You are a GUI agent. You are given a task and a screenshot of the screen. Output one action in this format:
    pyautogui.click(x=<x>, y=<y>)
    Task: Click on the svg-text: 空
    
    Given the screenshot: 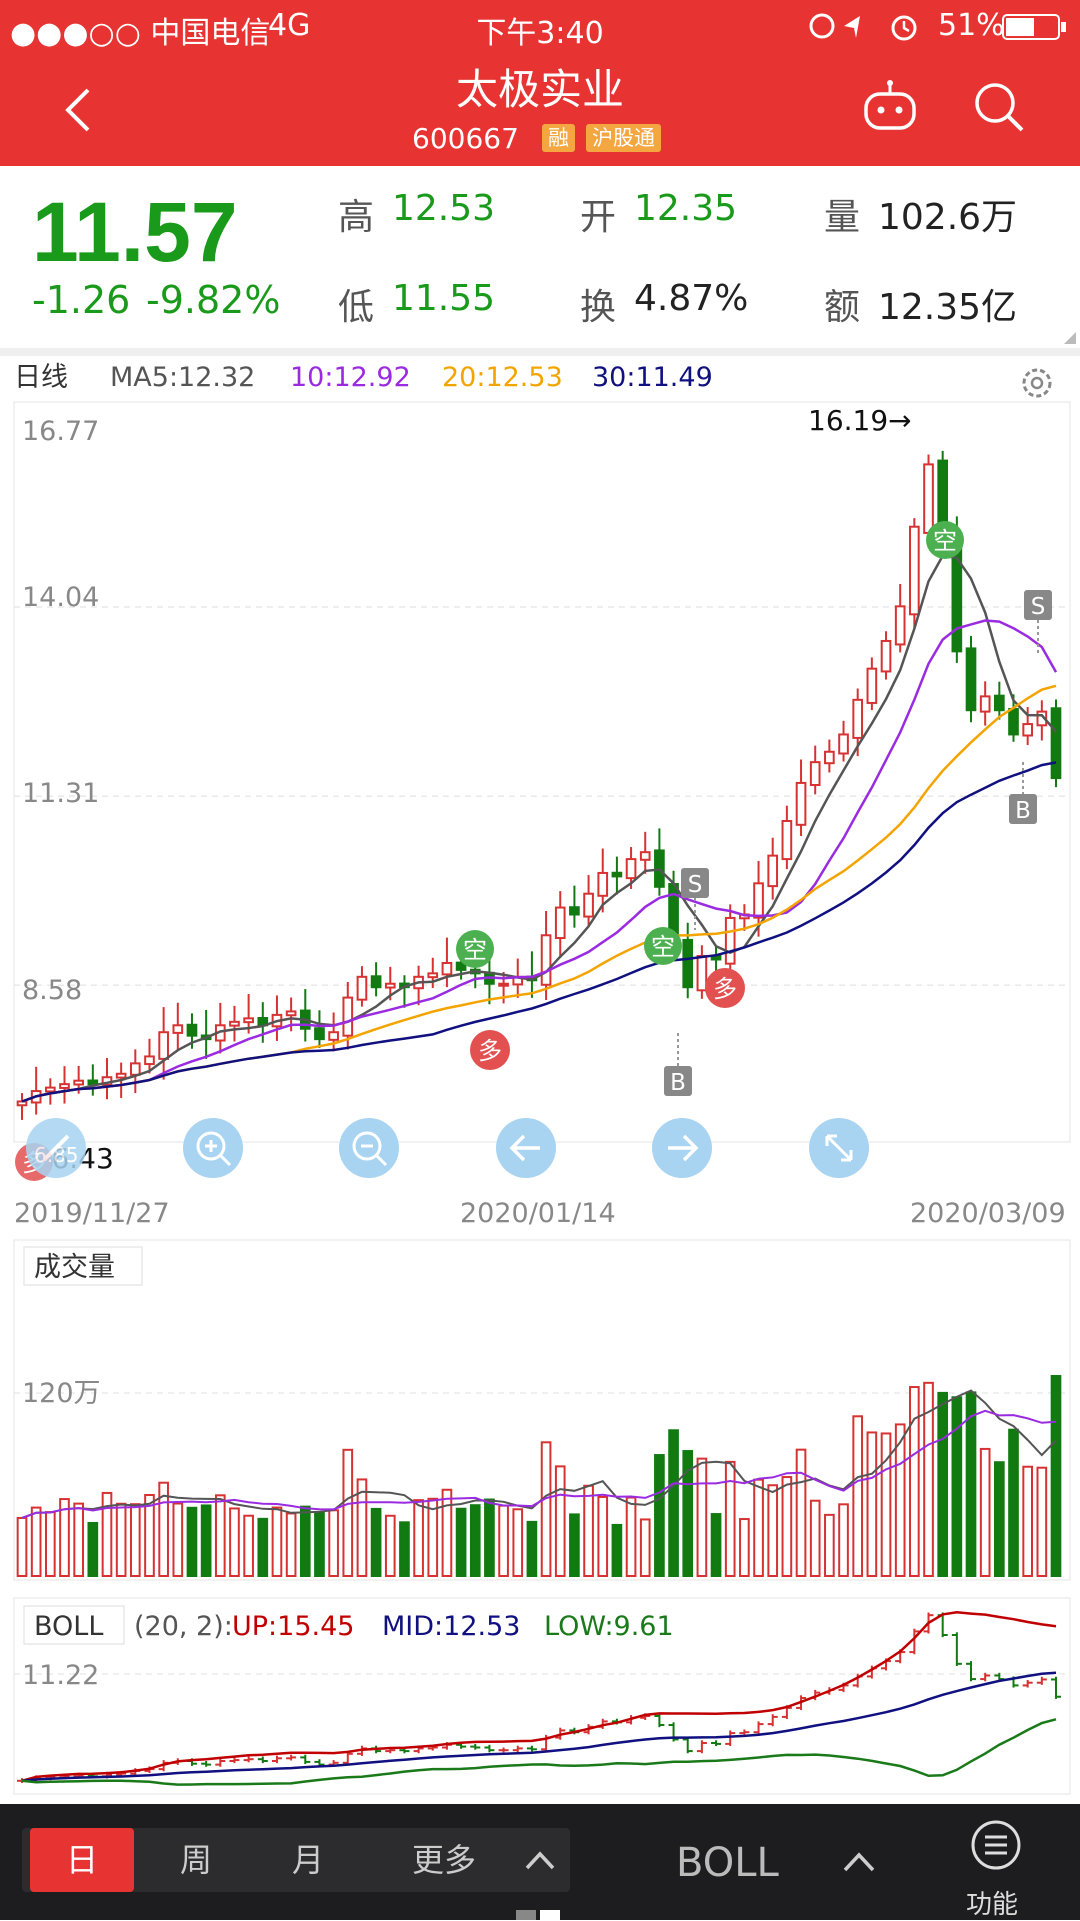 What is the action you would take?
    pyautogui.click(x=945, y=541)
    